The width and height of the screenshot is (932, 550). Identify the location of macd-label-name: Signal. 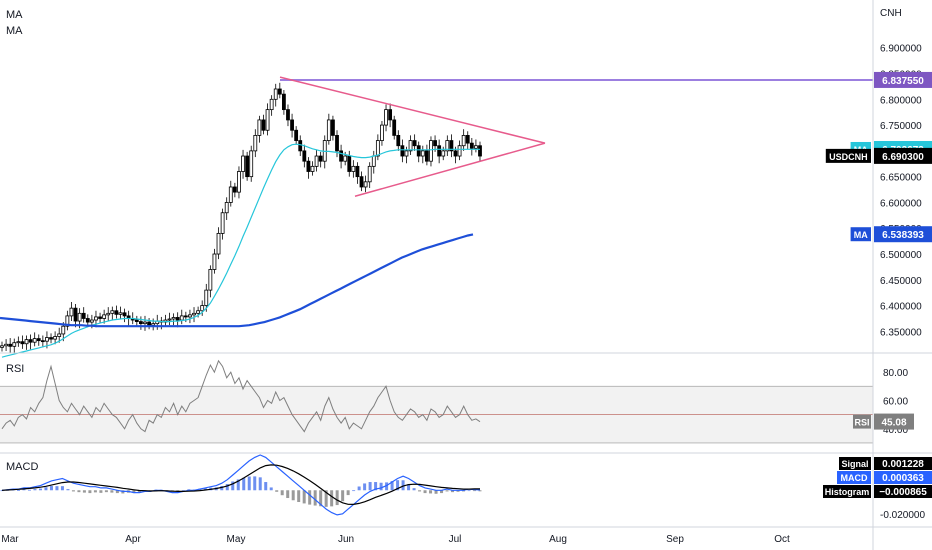
(854, 464).